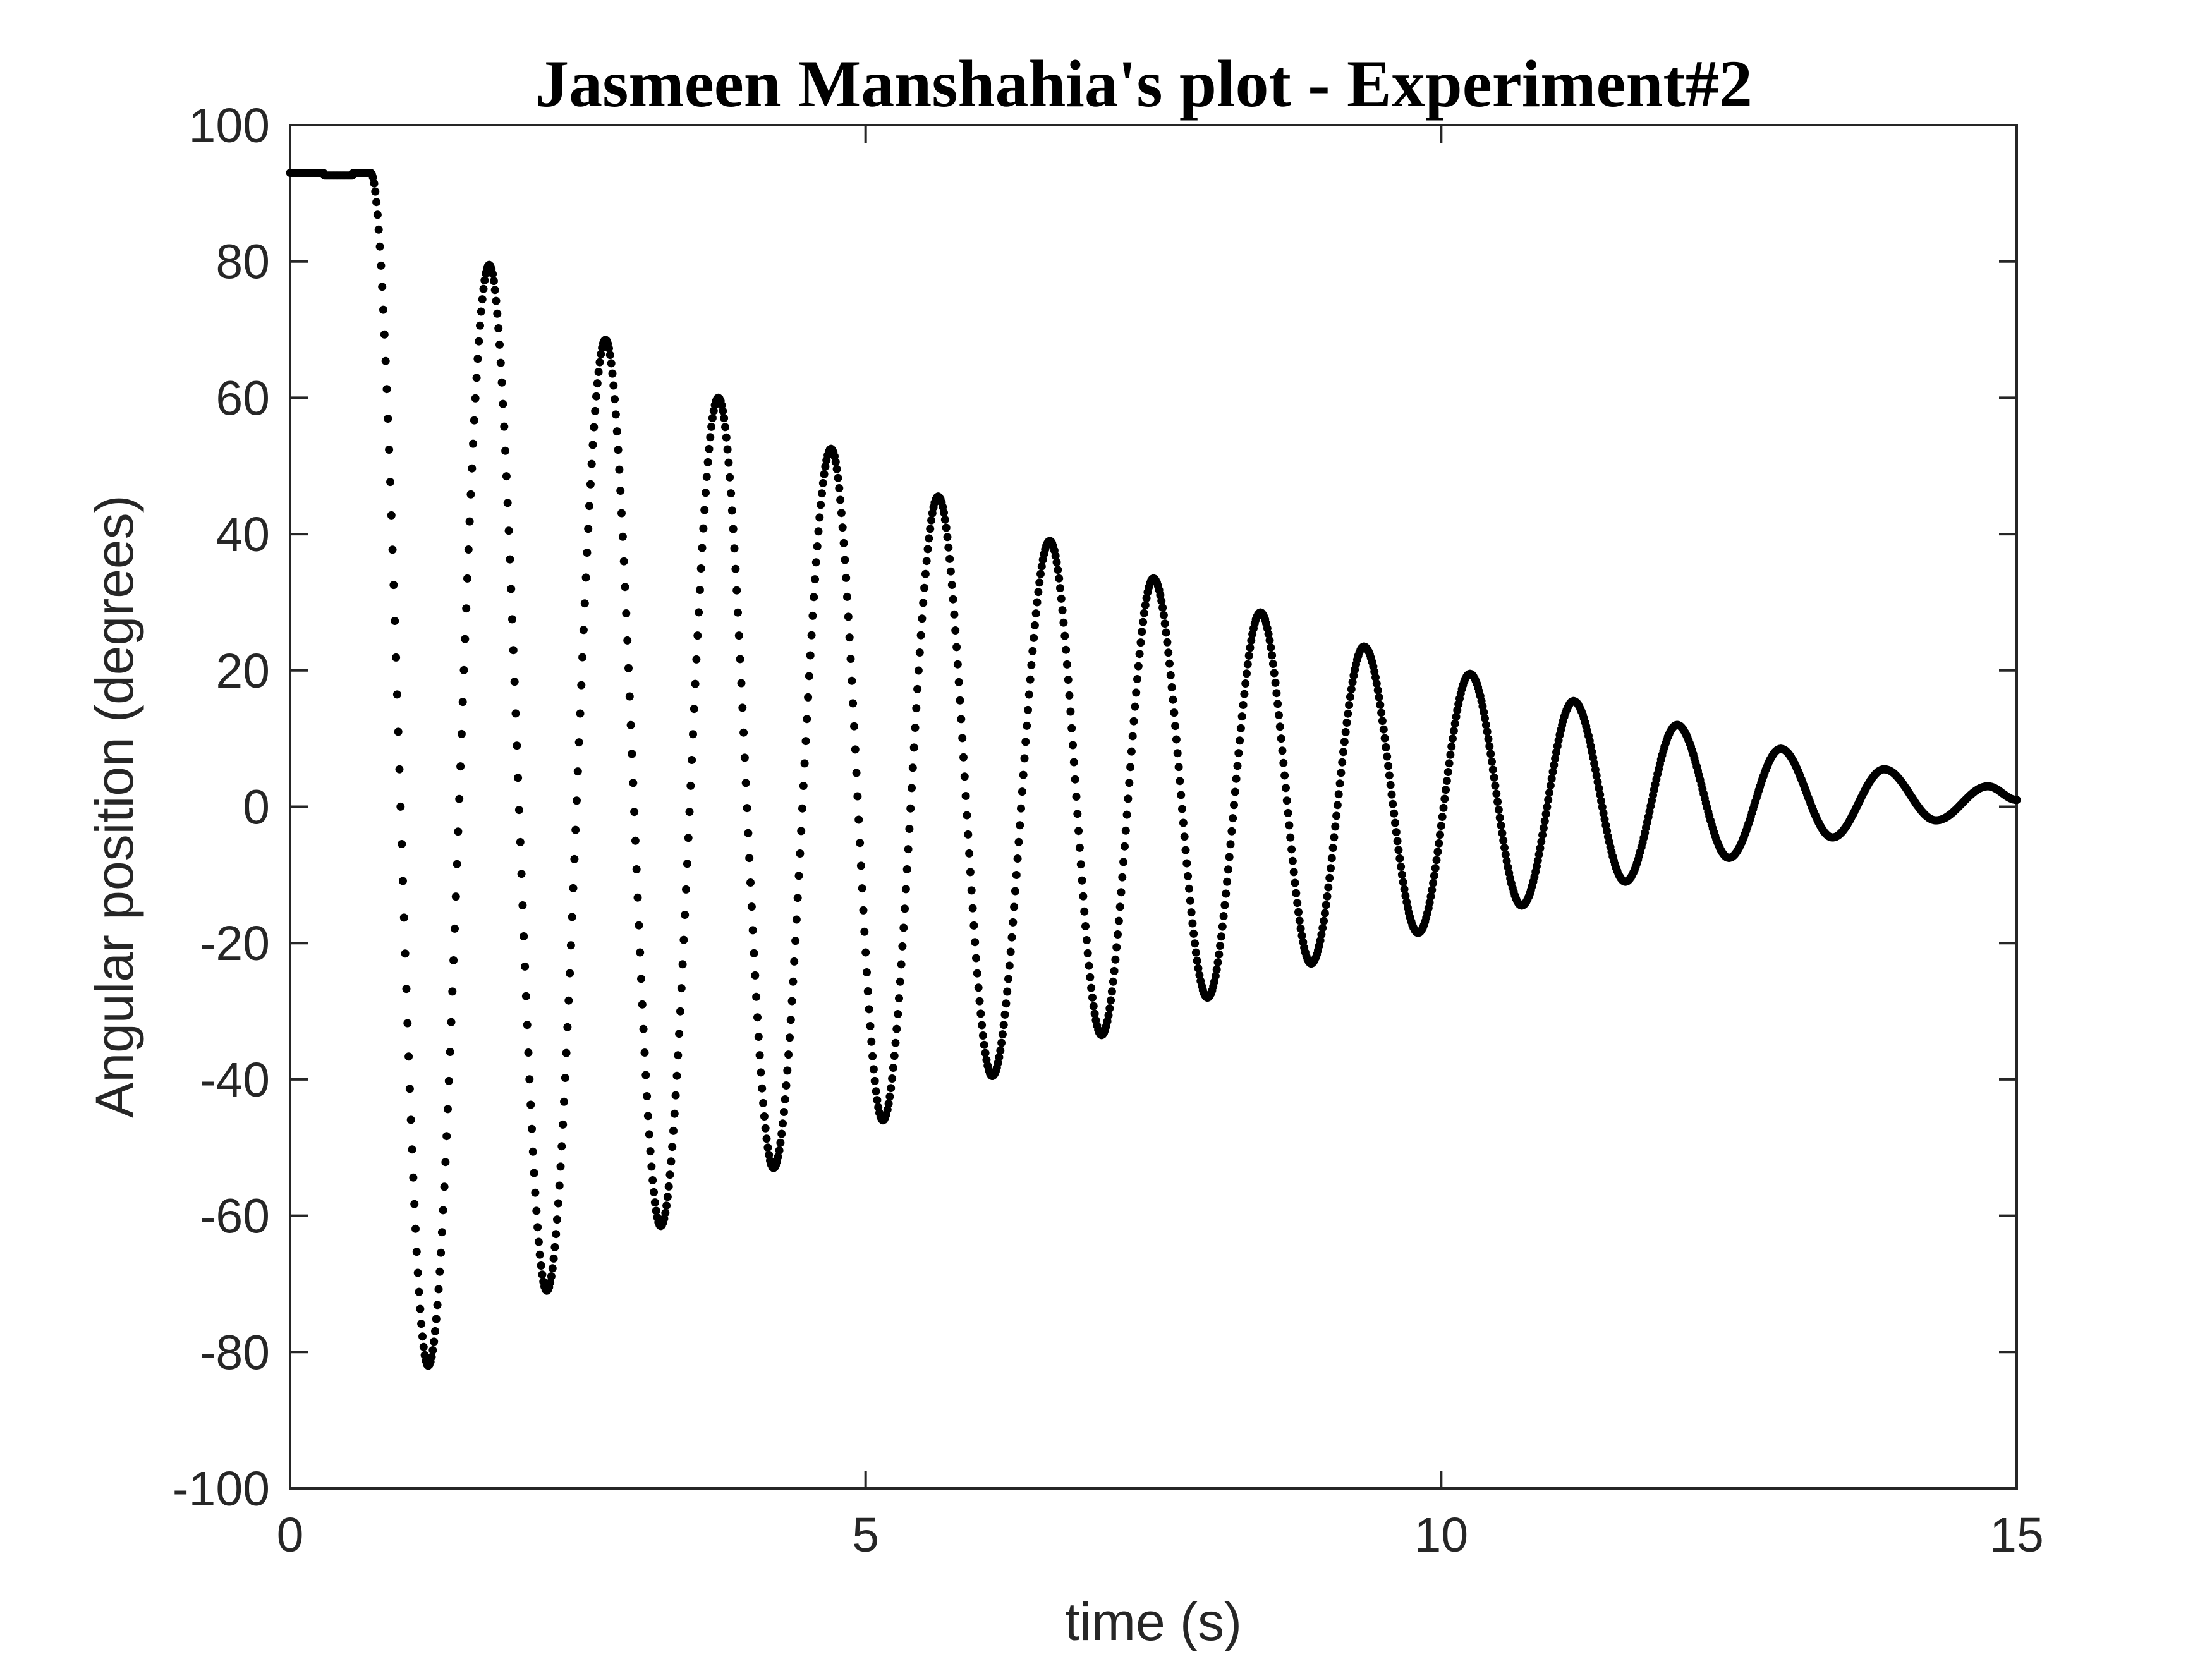 Image resolution: width=2212 pixels, height=1659 pixels. I want to click on y-axis-label: Angular position (degrees), so click(114, 806).